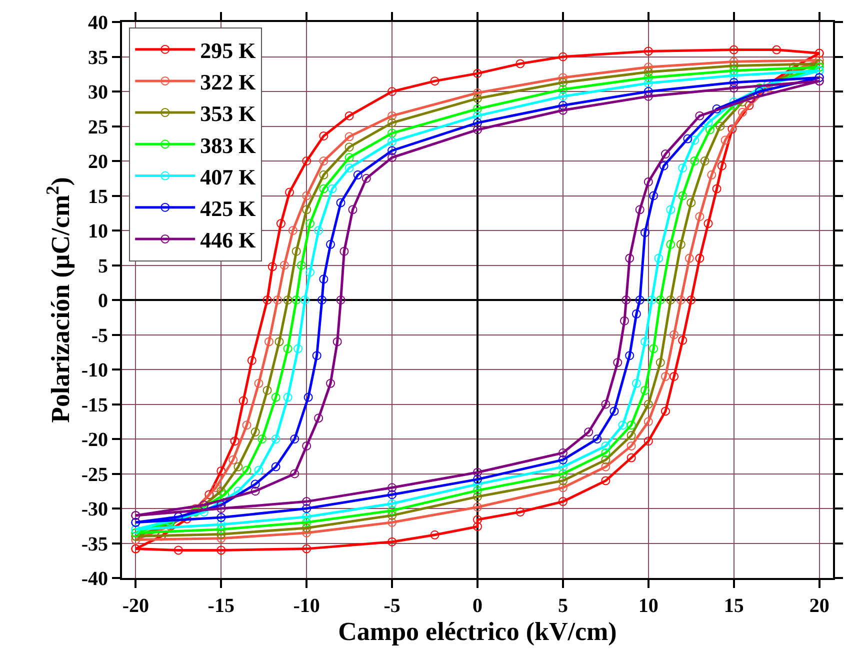 The height and width of the screenshot is (653, 855). I want to click on x-tick-label: 20, so click(819, 606).